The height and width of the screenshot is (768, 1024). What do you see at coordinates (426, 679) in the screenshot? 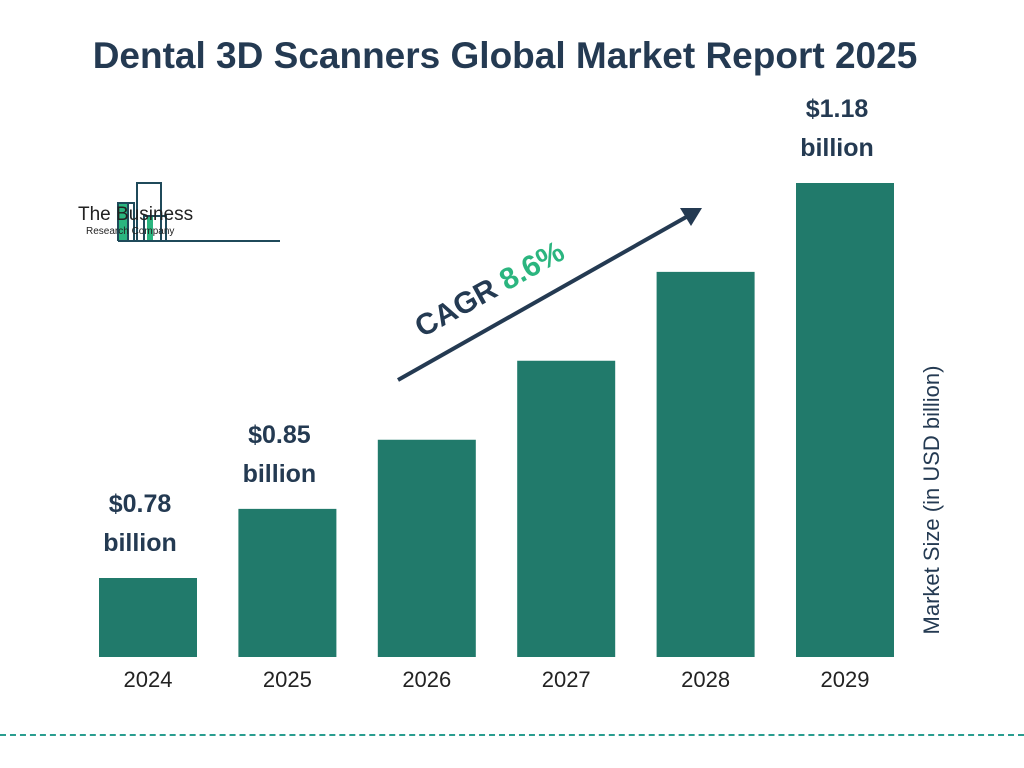
I see `x-tick-label: 2026` at bounding box center [426, 679].